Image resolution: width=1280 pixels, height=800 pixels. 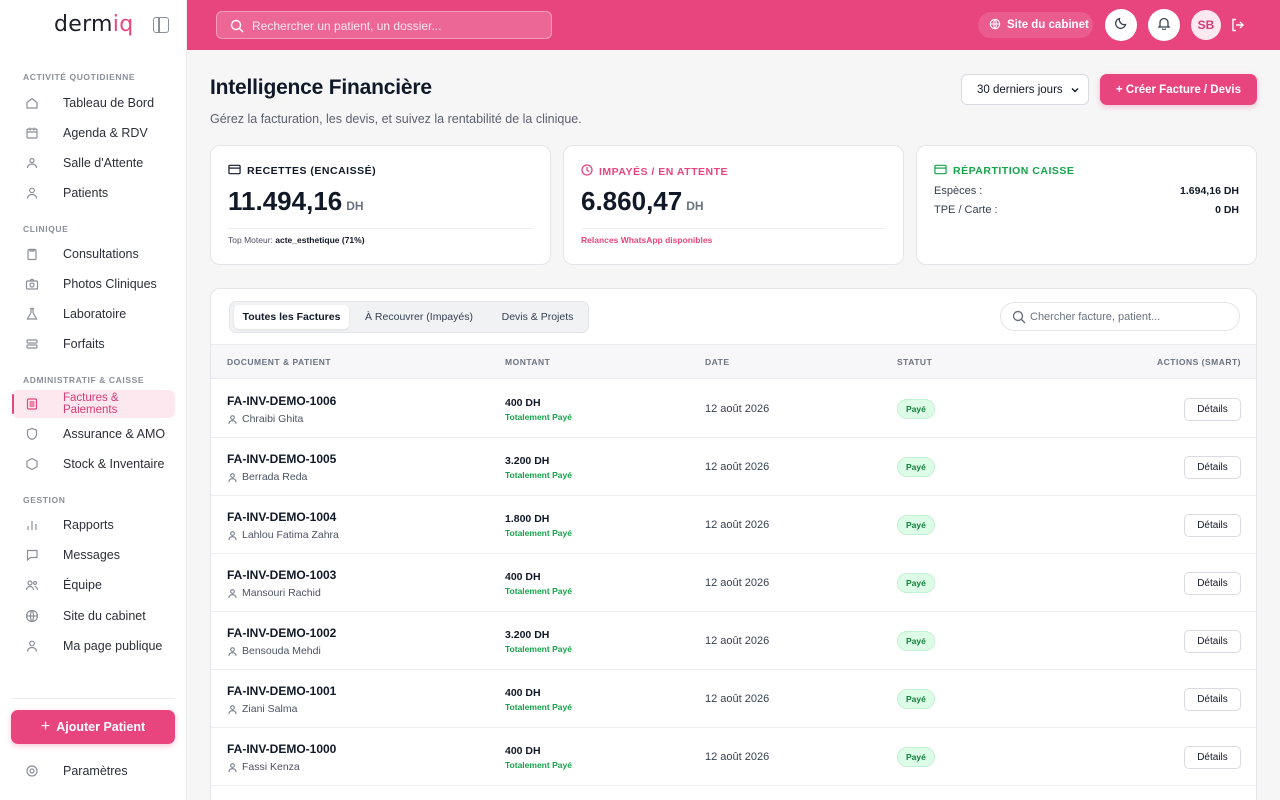 What do you see at coordinates (82, 585) in the screenshot?
I see `sidebar-item-label: Équipe` at bounding box center [82, 585].